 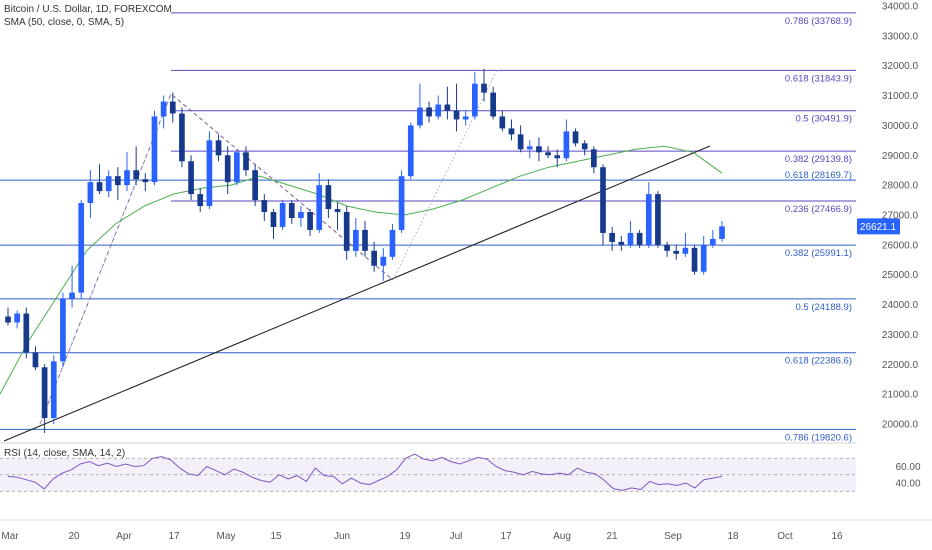 I want to click on time-tick-label: Jun, so click(x=342, y=536).